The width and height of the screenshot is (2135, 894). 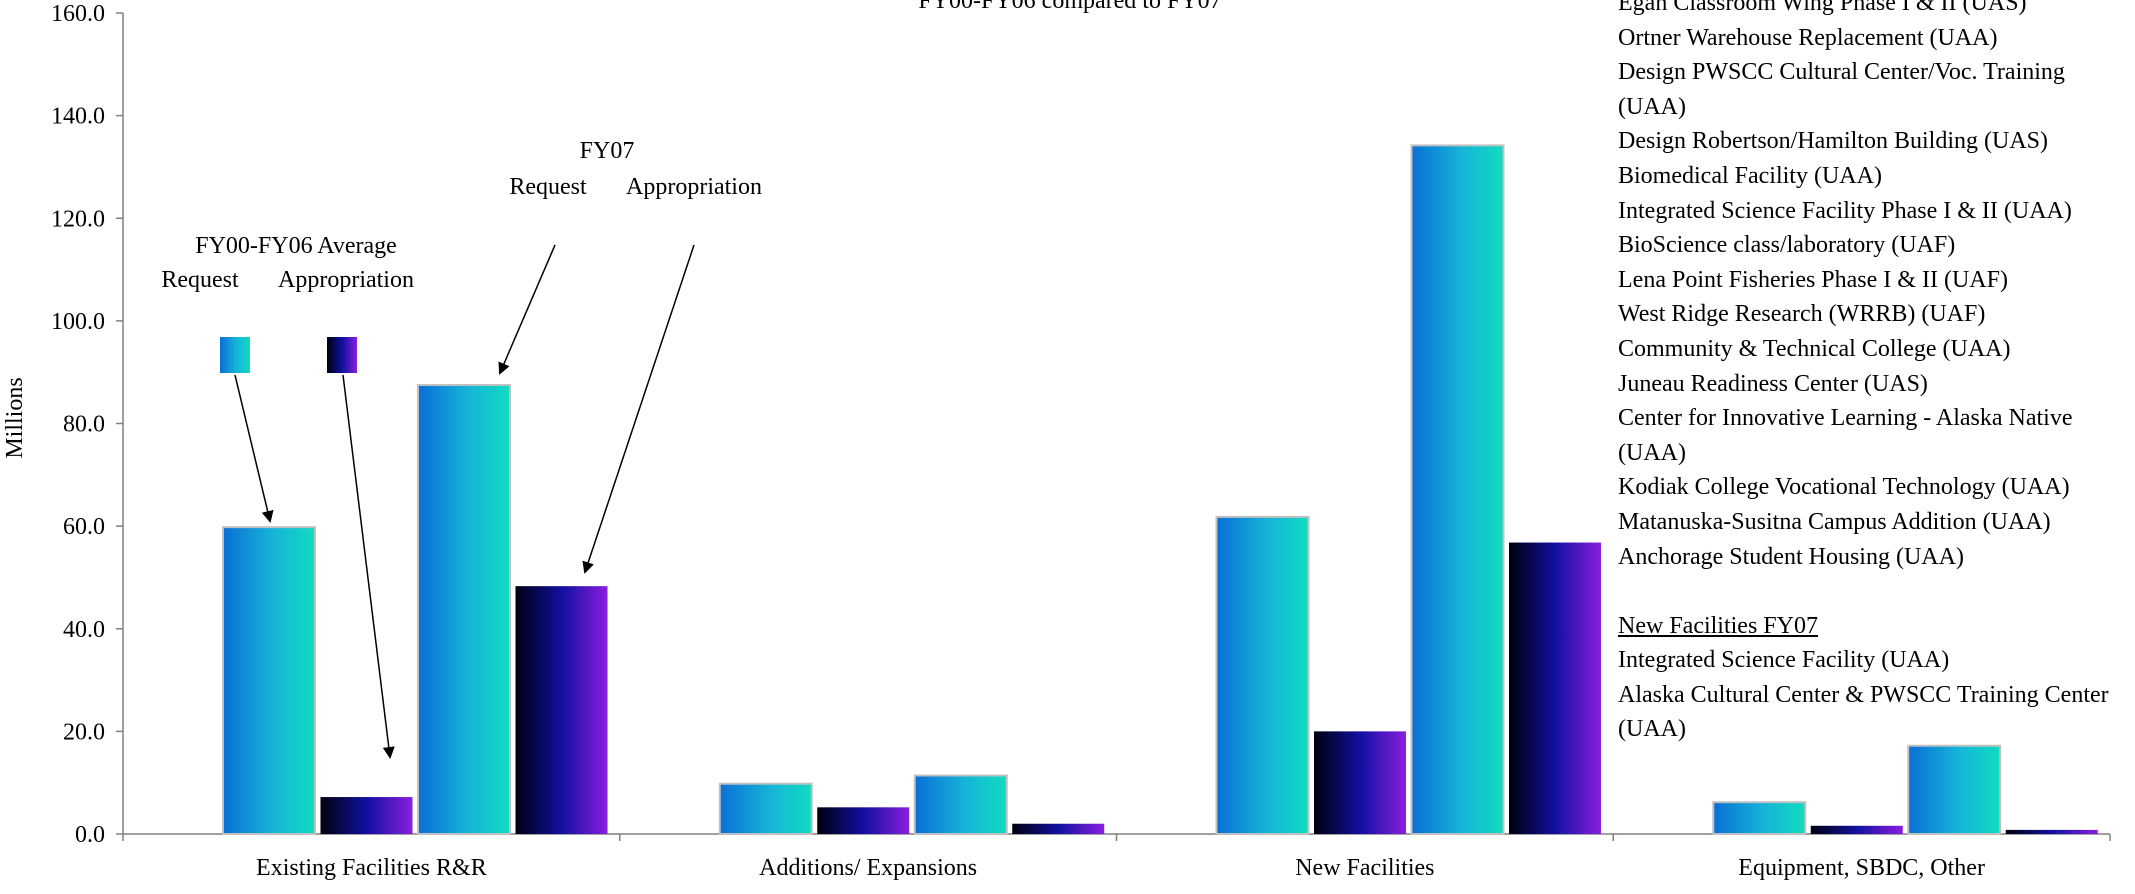 What do you see at coordinates (1833, 141) in the screenshot?
I see `facility-item: Design Robertson/Hamilton Building (UAS)` at bounding box center [1833, 141].